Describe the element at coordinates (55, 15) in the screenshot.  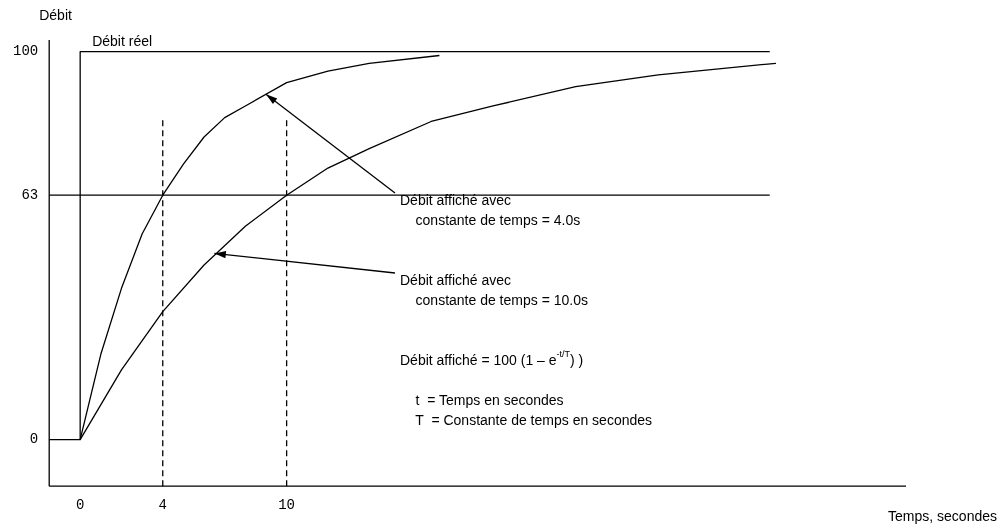
I see `y-axis-title: Débit` at that location.